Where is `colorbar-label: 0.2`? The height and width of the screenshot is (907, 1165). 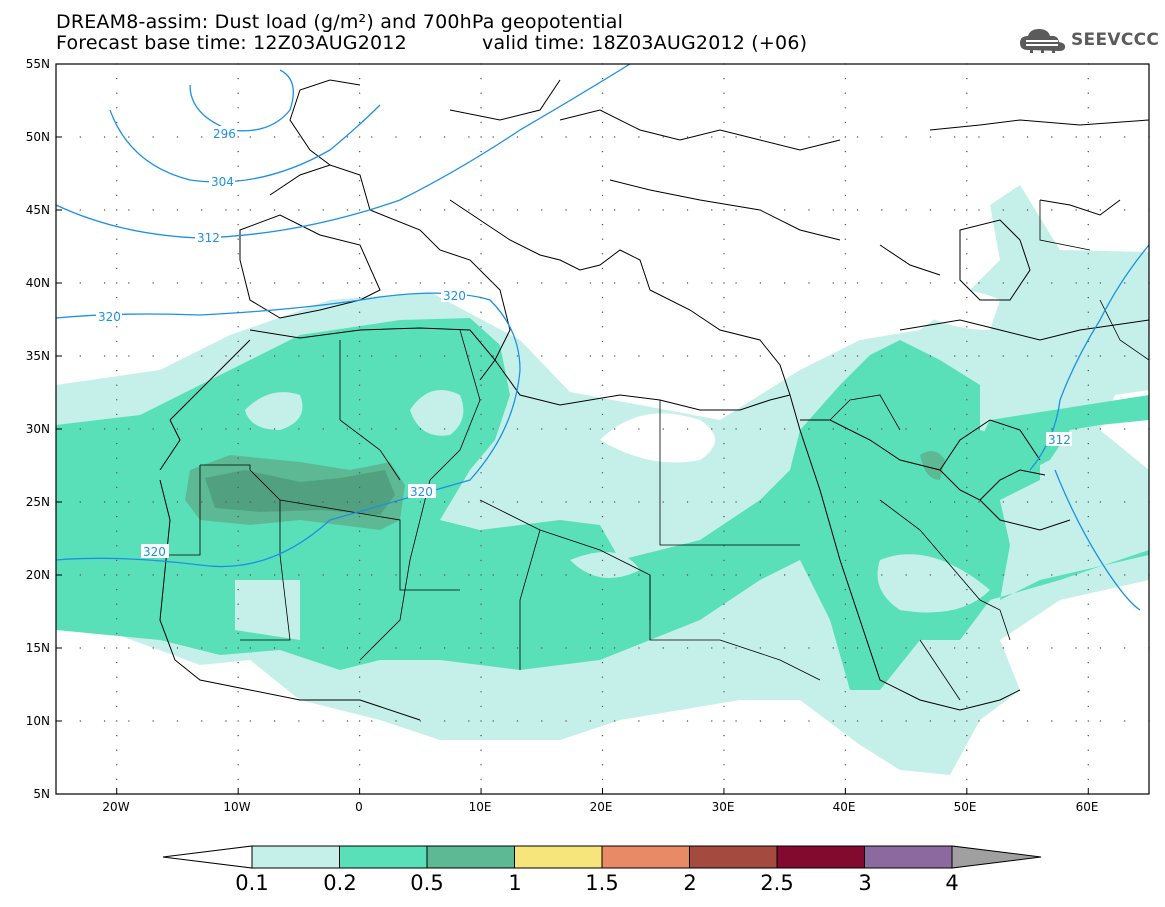
colorbar-label: 0.2 is located at coordinates (340, 883).